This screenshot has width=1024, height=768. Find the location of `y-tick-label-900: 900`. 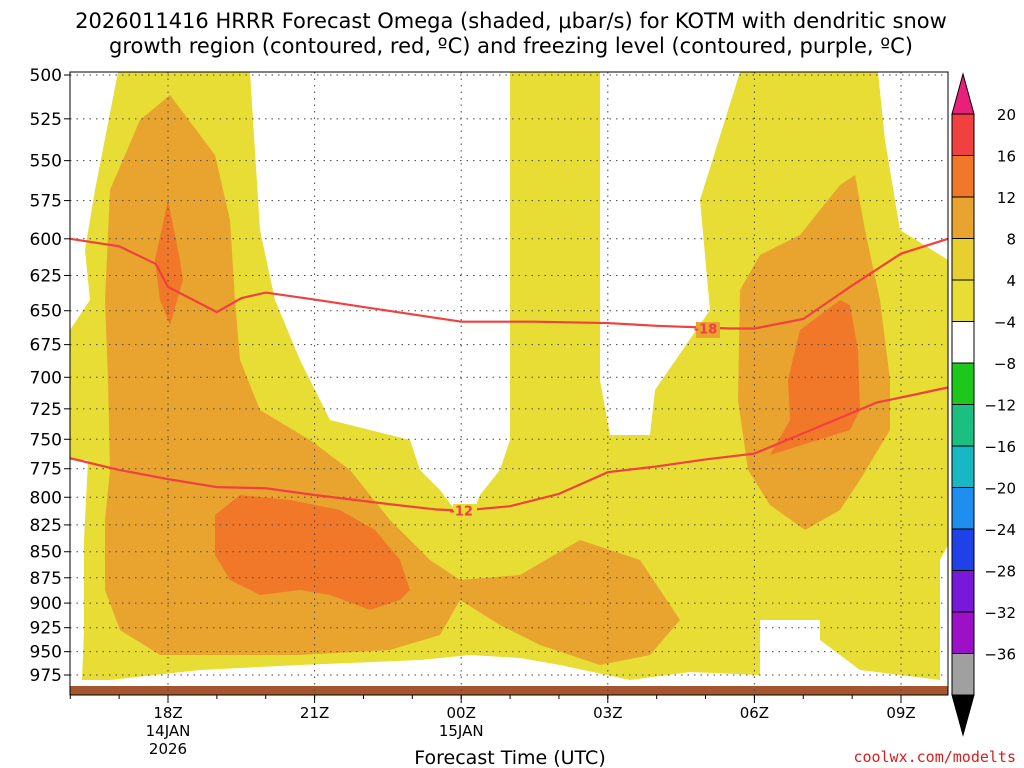

y-tick-label-900: 900 is located at coordinates (46, 604).